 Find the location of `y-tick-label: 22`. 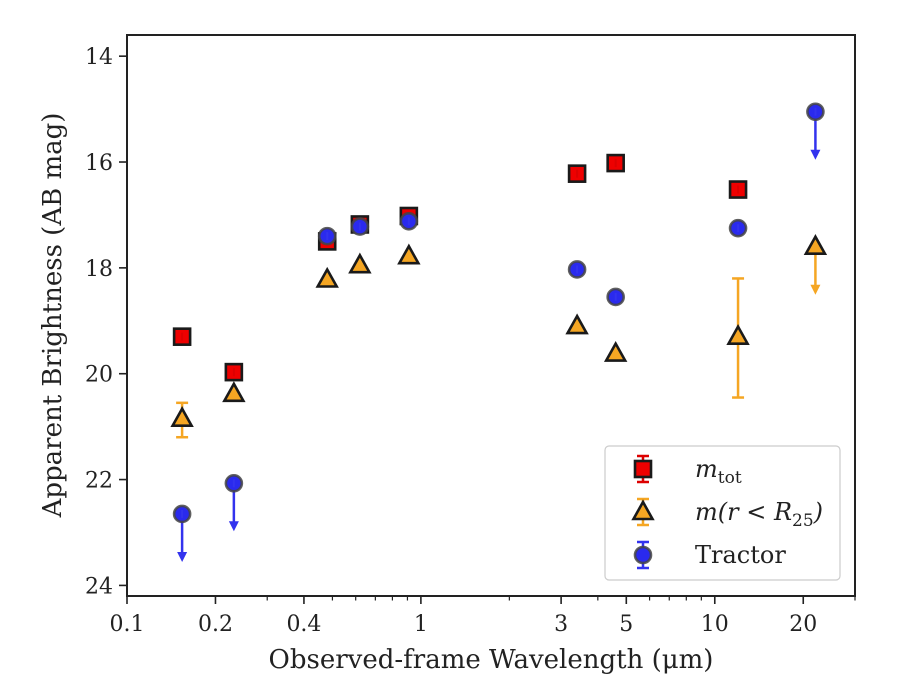

y-tick-label: 22 is located at coordinates (99, 481).